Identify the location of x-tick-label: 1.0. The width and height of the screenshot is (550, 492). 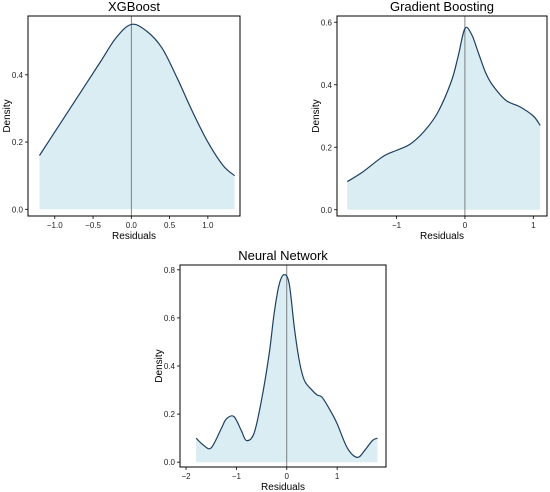
(208, 225).